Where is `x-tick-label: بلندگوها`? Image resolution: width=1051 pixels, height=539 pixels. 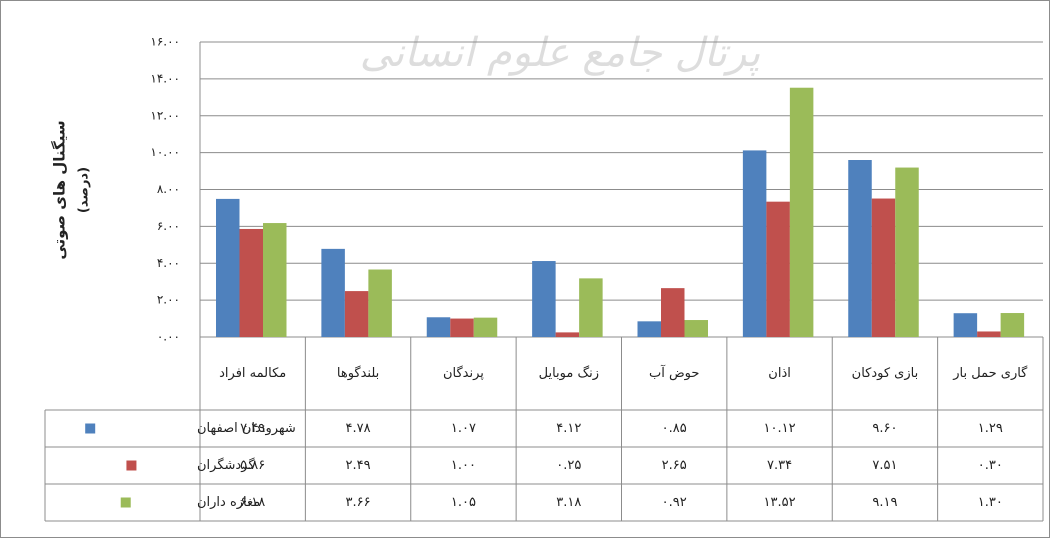
x-tick-label: بلندگوها is located at coordinates (358, 373).